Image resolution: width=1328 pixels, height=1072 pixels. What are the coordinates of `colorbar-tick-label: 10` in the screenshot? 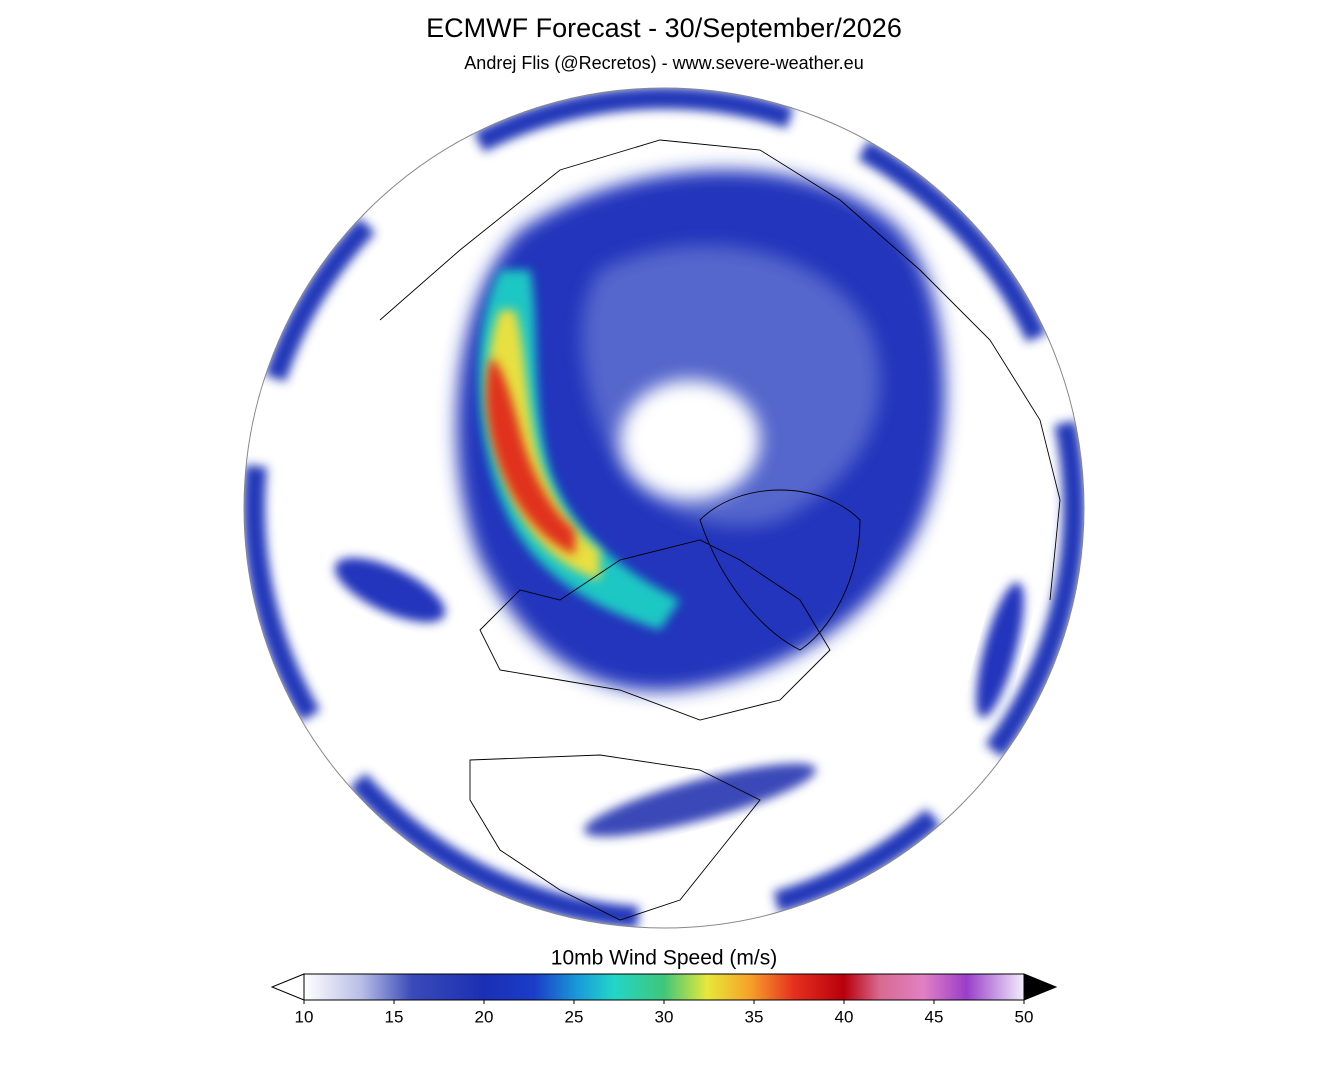 It's located at (304, 1016).